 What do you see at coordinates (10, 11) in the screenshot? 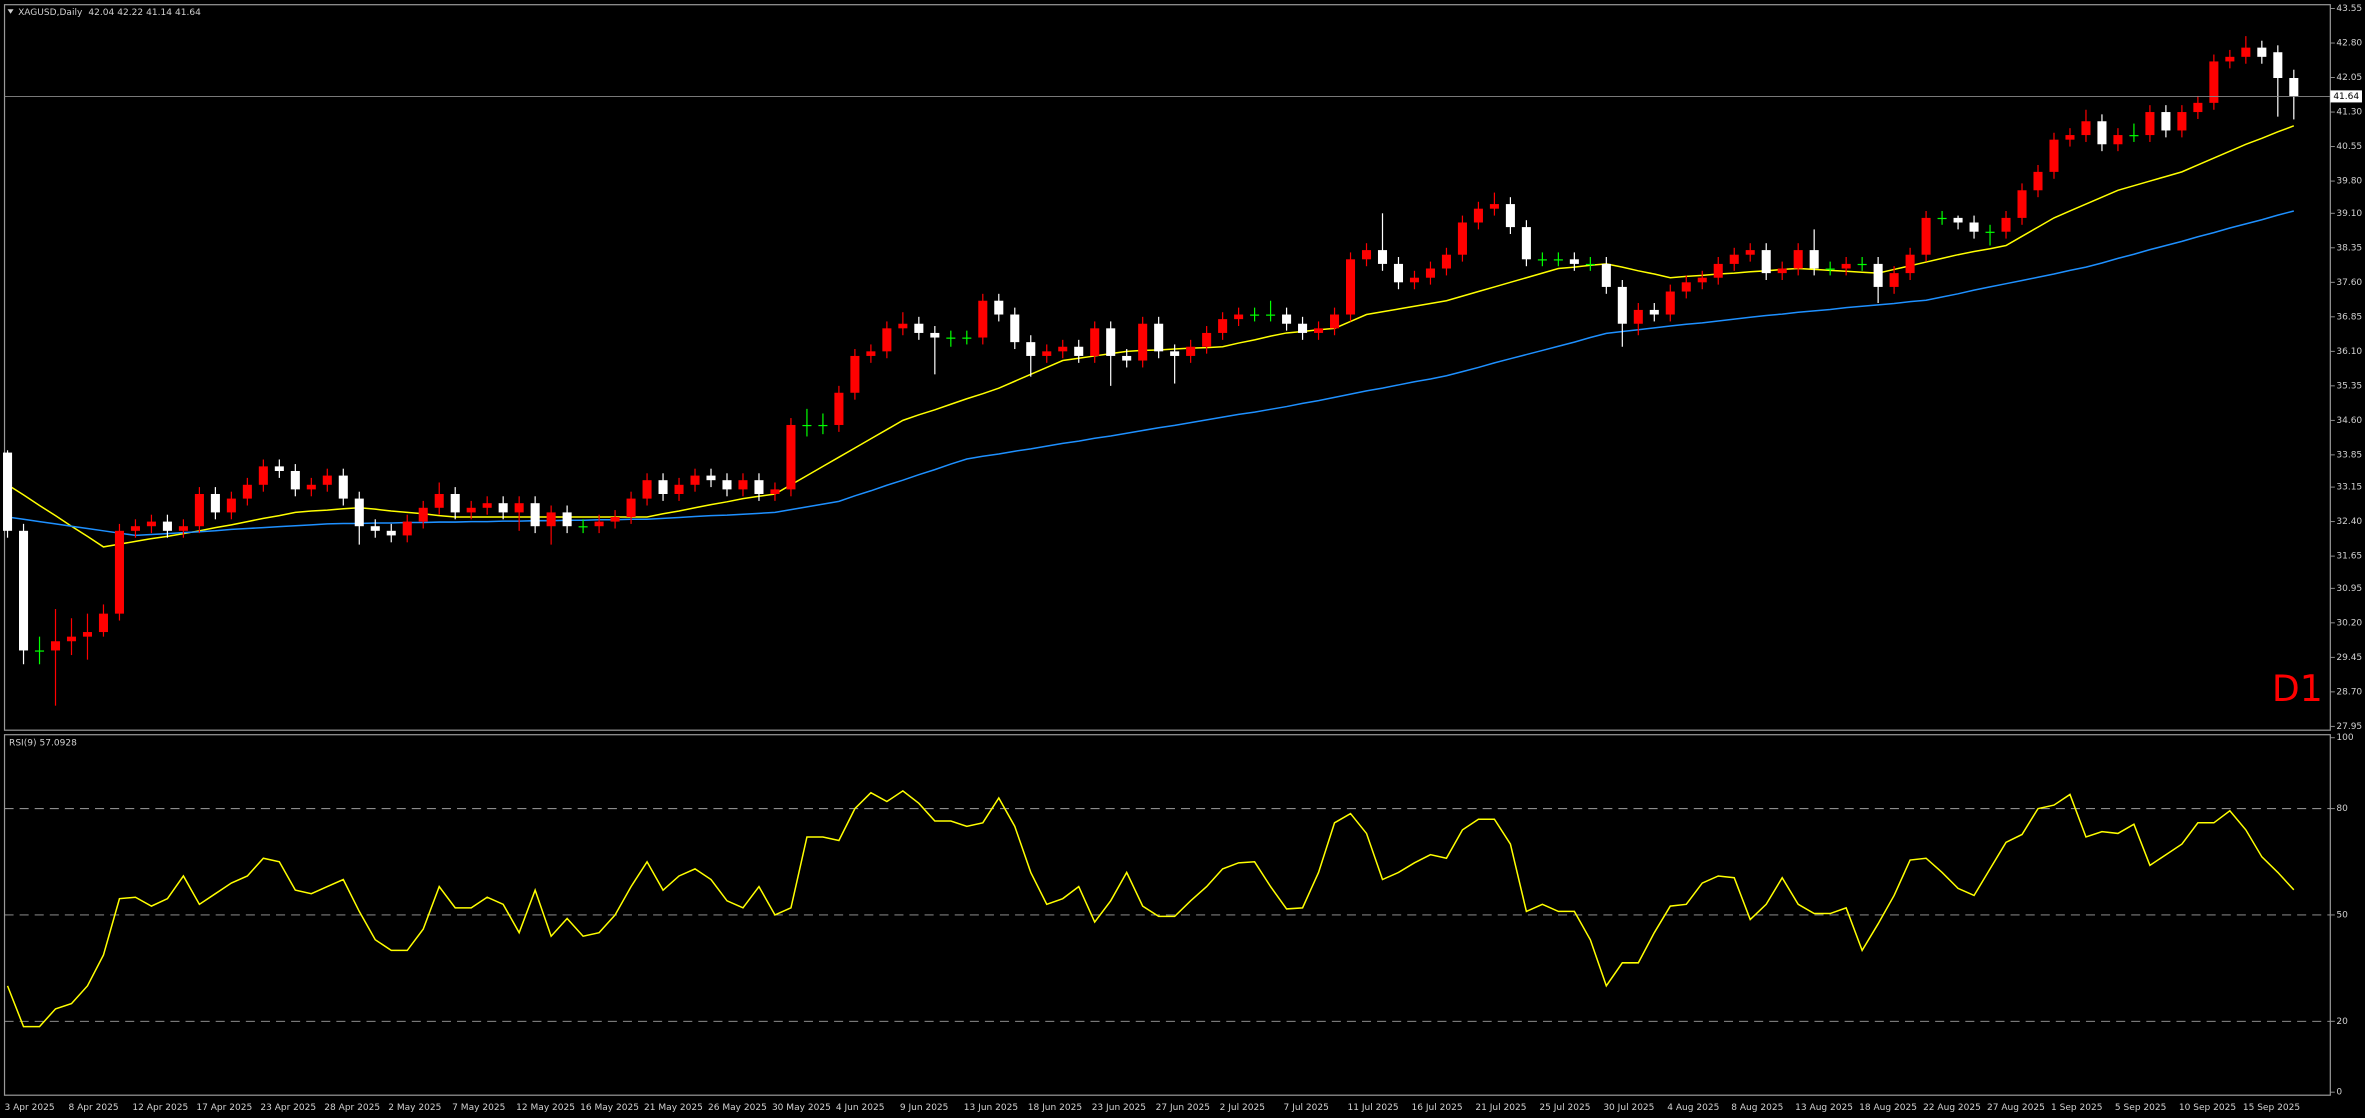
I see `menu-arrow` at bounding box center [10, 11].